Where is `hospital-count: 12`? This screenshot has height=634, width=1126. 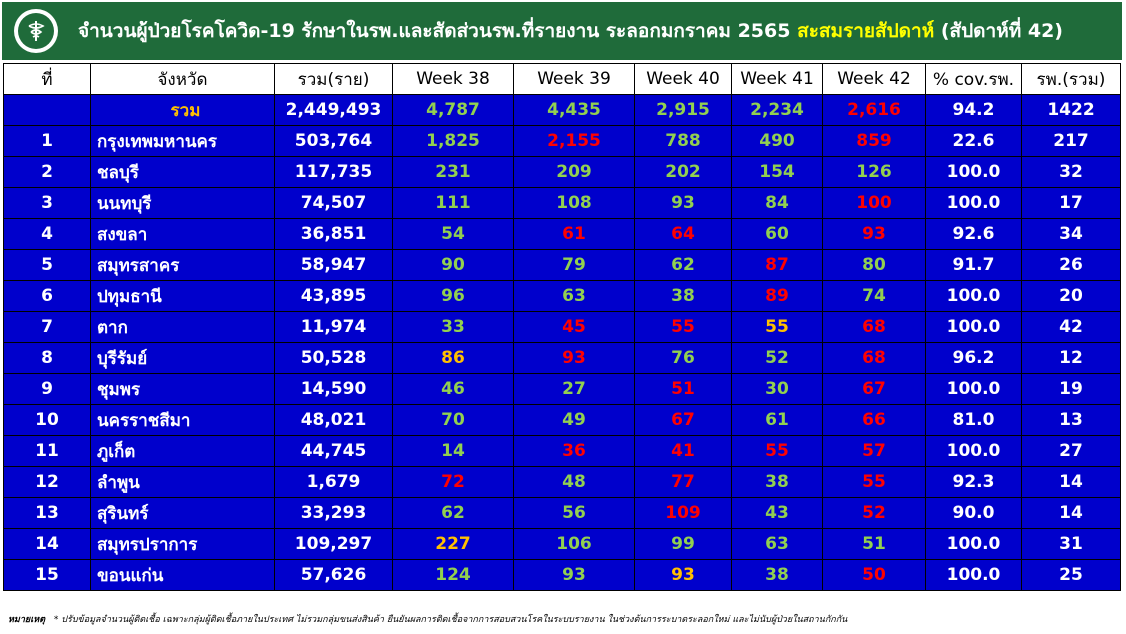
hospital-count: 12 is located at coordinates (1071, 358).